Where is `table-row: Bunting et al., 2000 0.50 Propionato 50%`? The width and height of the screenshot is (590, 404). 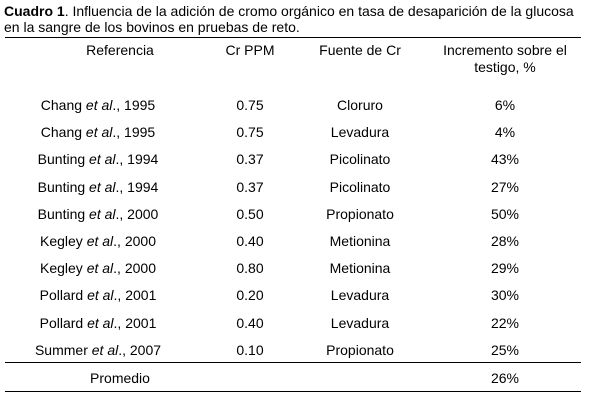
table-row: Bunting et al., 2000 0.50 Propionato 50% is located at coordinates (295, 218).